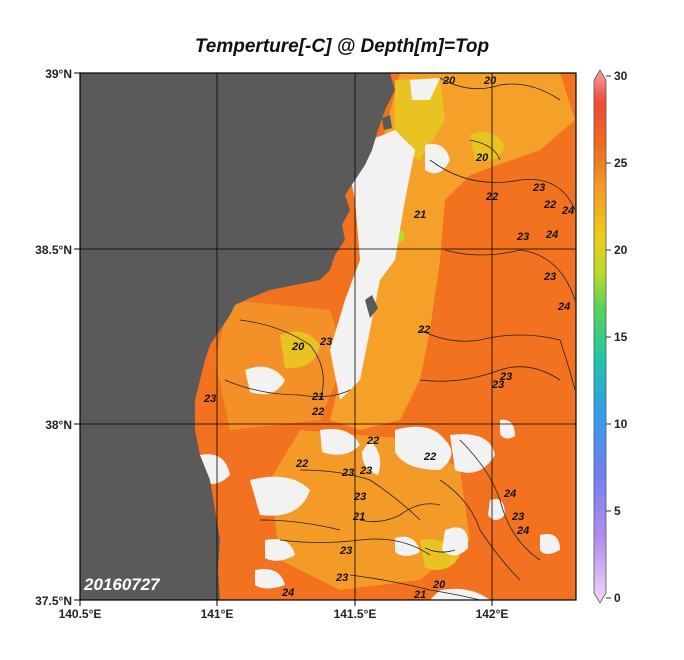  Describe the element at coordinates (80, 614) in the screenshot. I see `lon-label-140-5: 140.5°E` at that location.